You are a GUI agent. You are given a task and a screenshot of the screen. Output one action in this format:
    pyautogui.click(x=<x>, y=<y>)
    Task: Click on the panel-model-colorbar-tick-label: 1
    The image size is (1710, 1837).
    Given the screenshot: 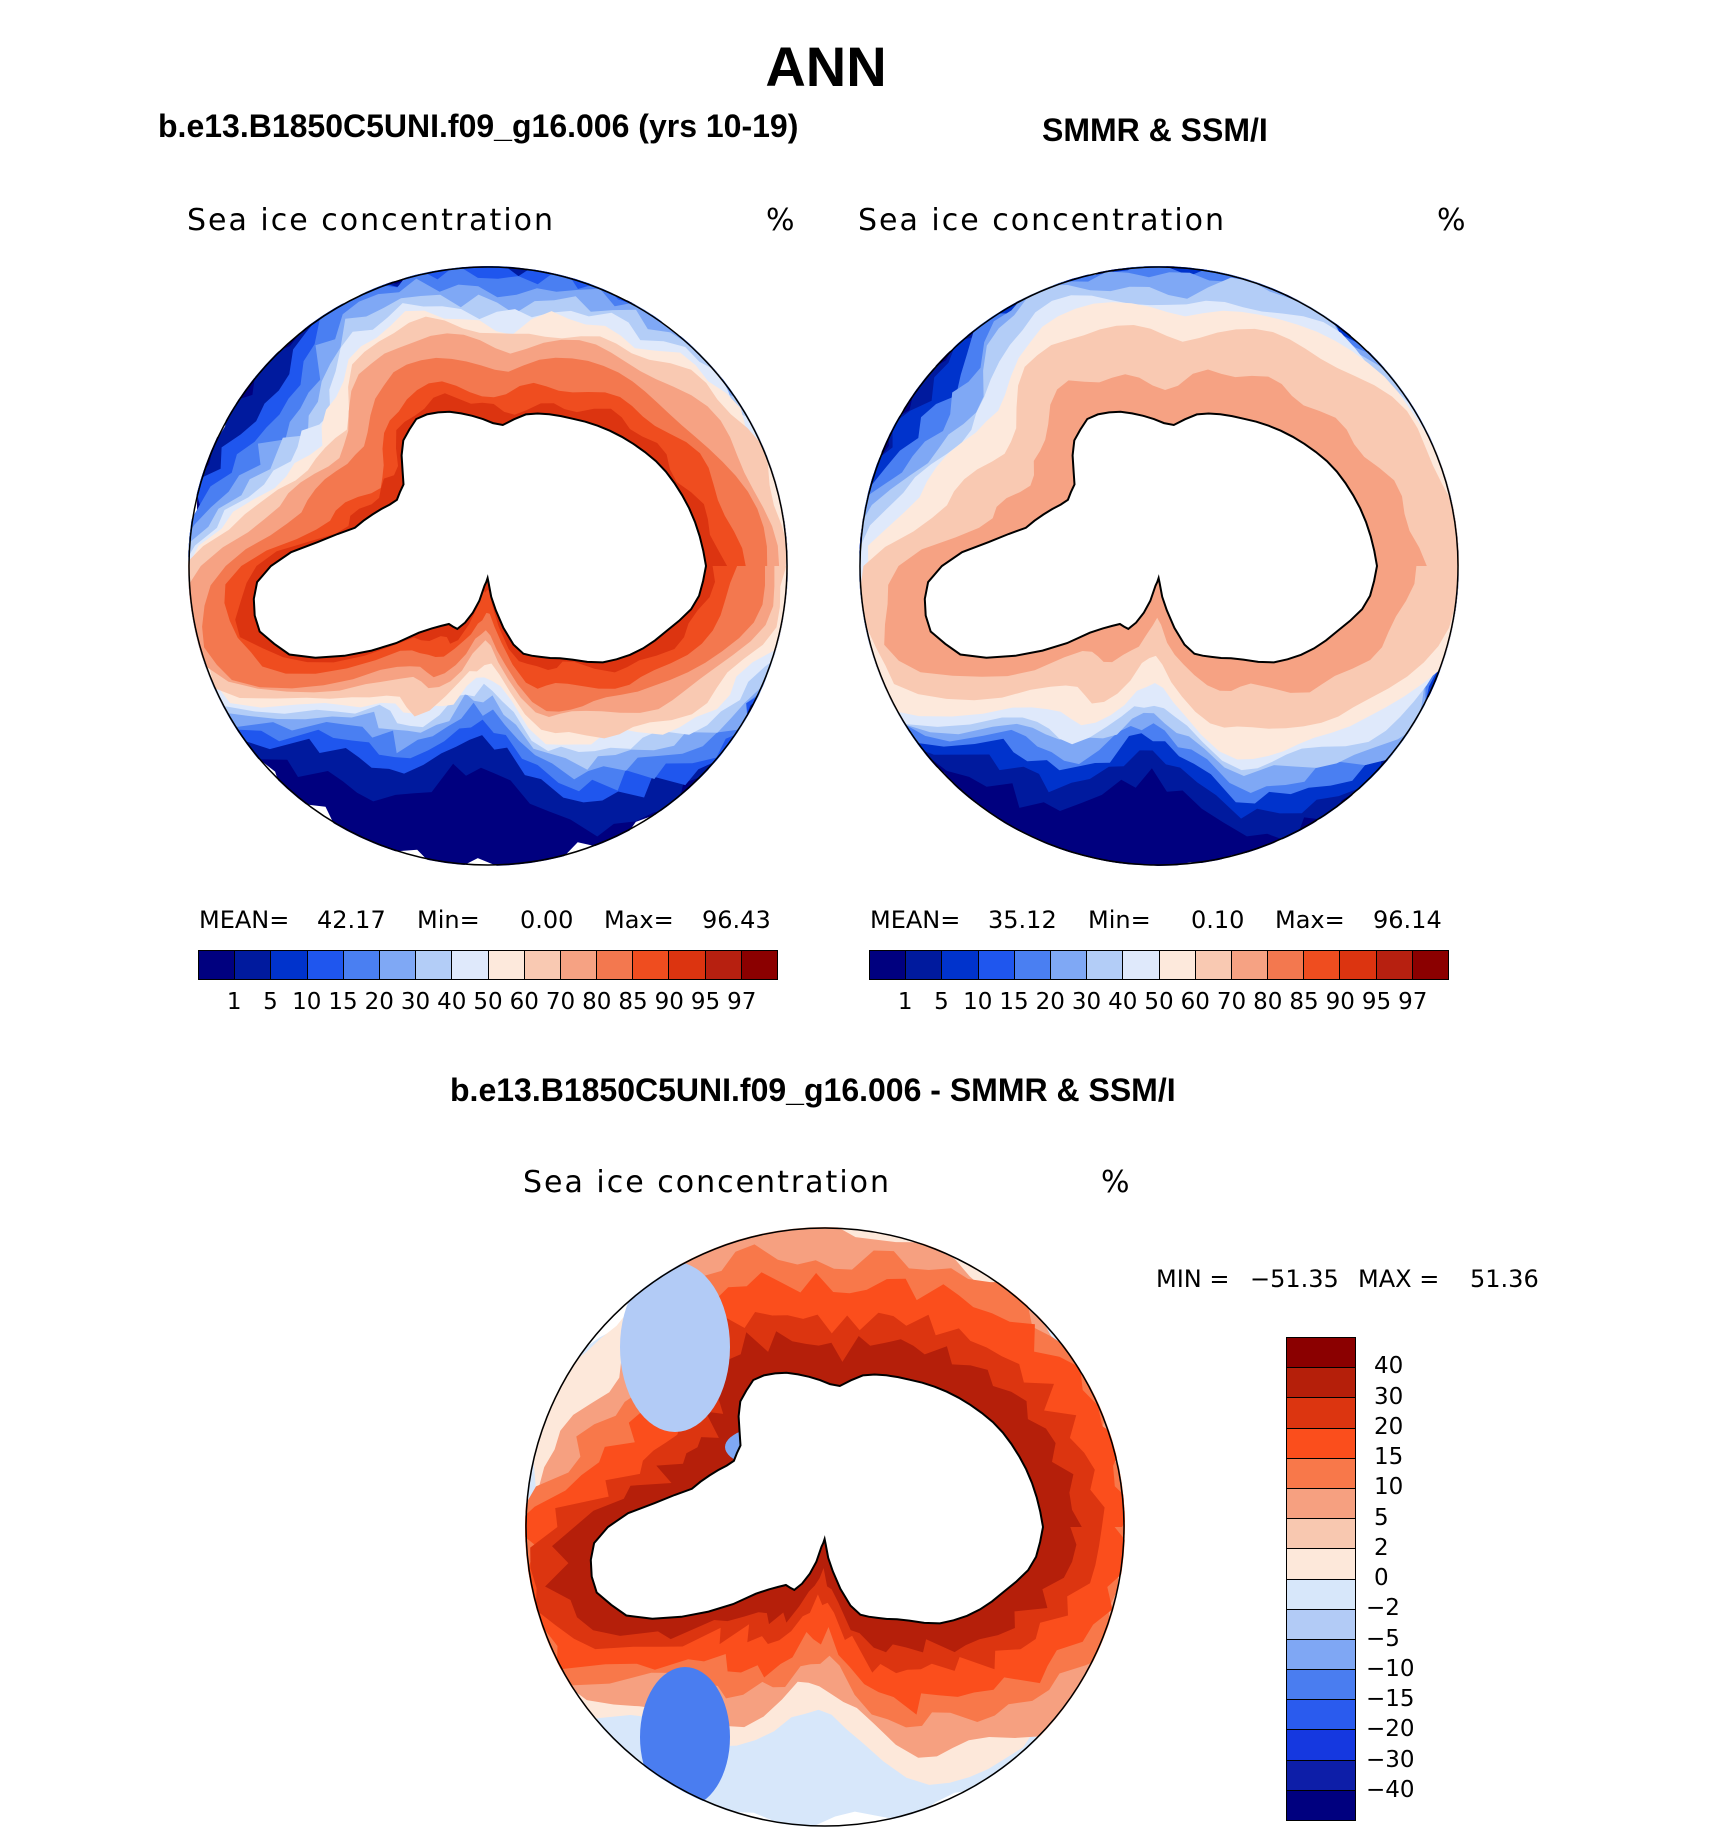 What is the action you would take?
    pyautogui.click(x=234, y=1002)
    